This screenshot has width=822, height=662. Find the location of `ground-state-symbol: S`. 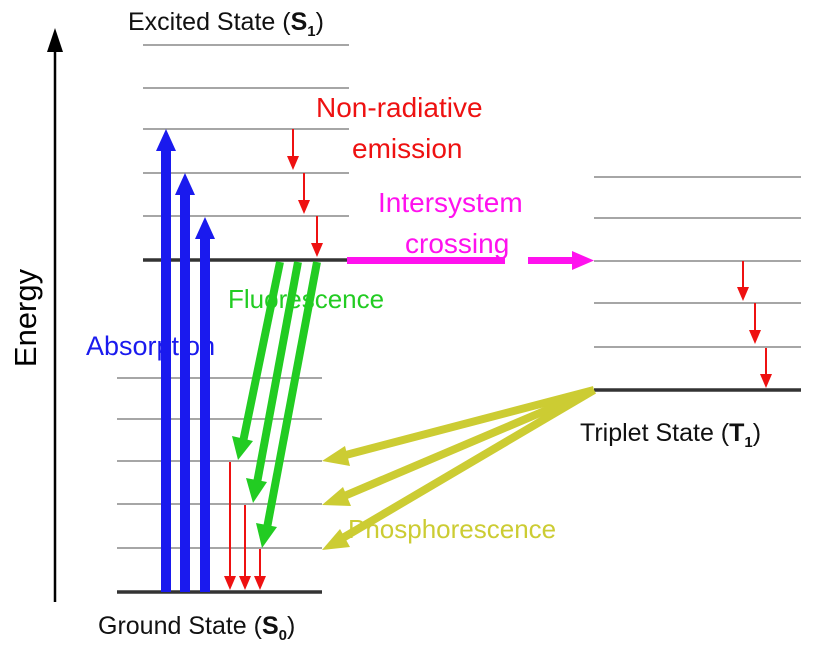

ground-state-symbol: S is located at coordinates (270, 626).